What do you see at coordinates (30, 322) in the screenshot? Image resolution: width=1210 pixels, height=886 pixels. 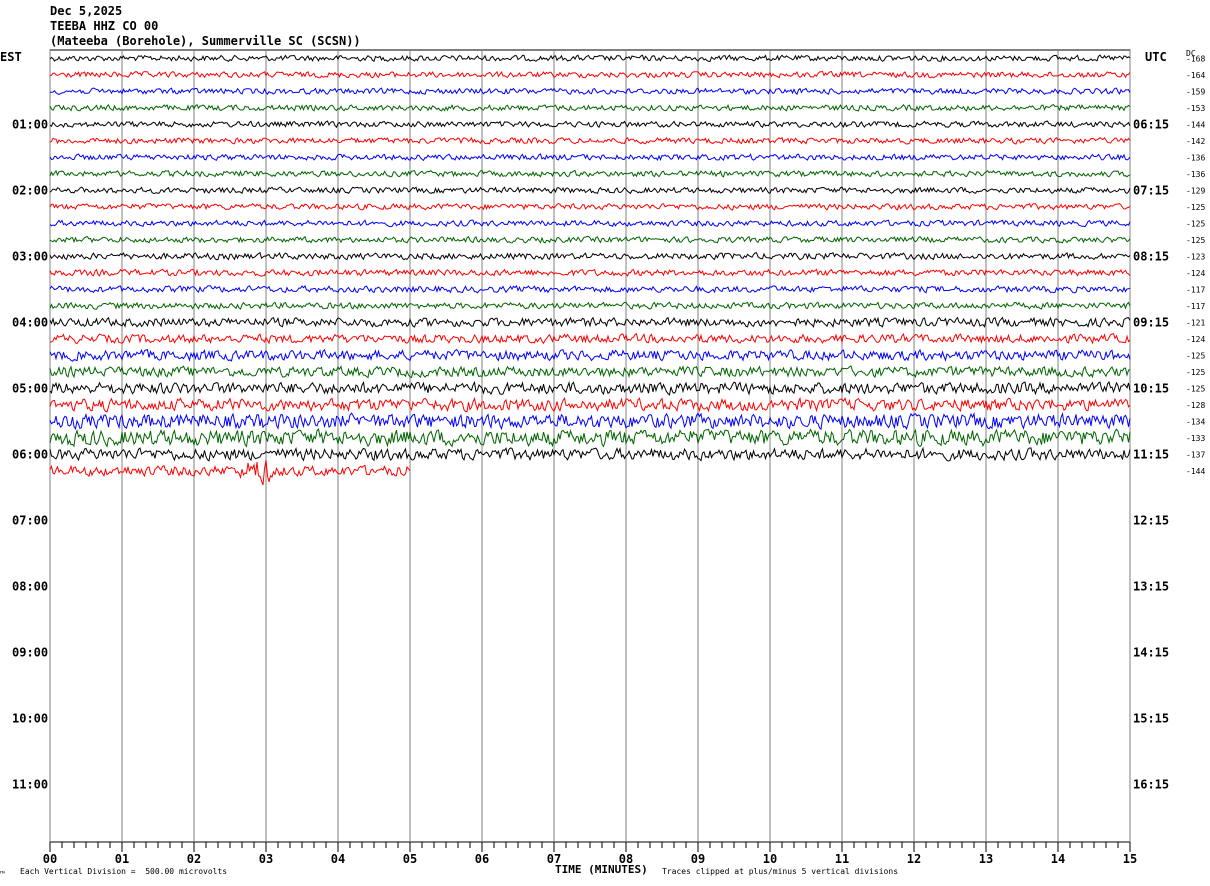 I see `est-hour-label: 04:00` at bounding box center [30, 322].